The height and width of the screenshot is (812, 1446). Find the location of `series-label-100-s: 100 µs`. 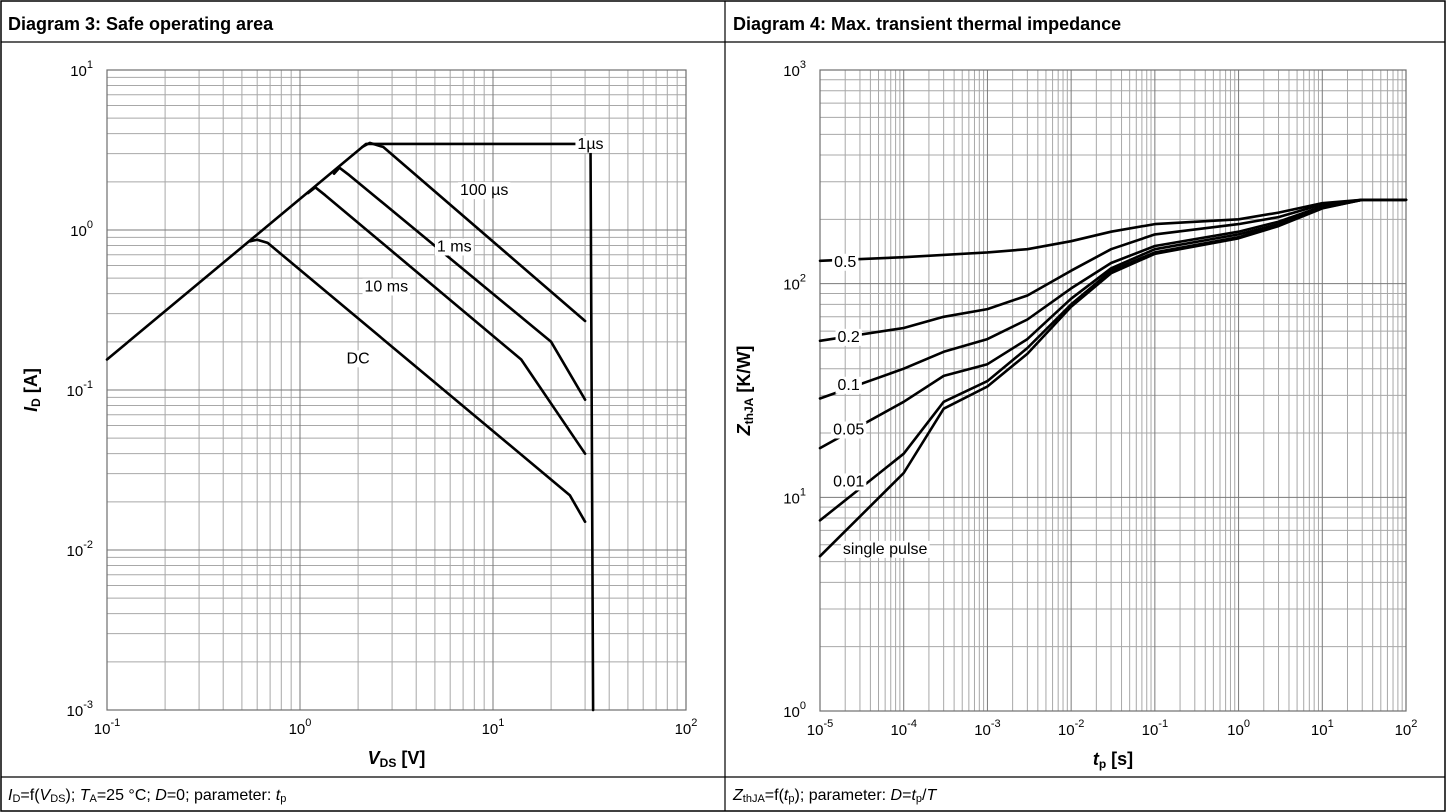

series-label-100-s: 100 µs is located at coordinates (484, 190).